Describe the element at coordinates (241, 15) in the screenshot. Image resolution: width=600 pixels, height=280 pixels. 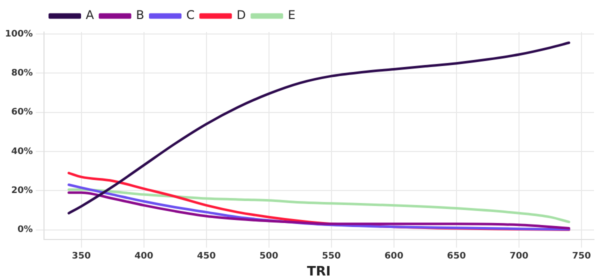
I see `legend-label: D` at that location.